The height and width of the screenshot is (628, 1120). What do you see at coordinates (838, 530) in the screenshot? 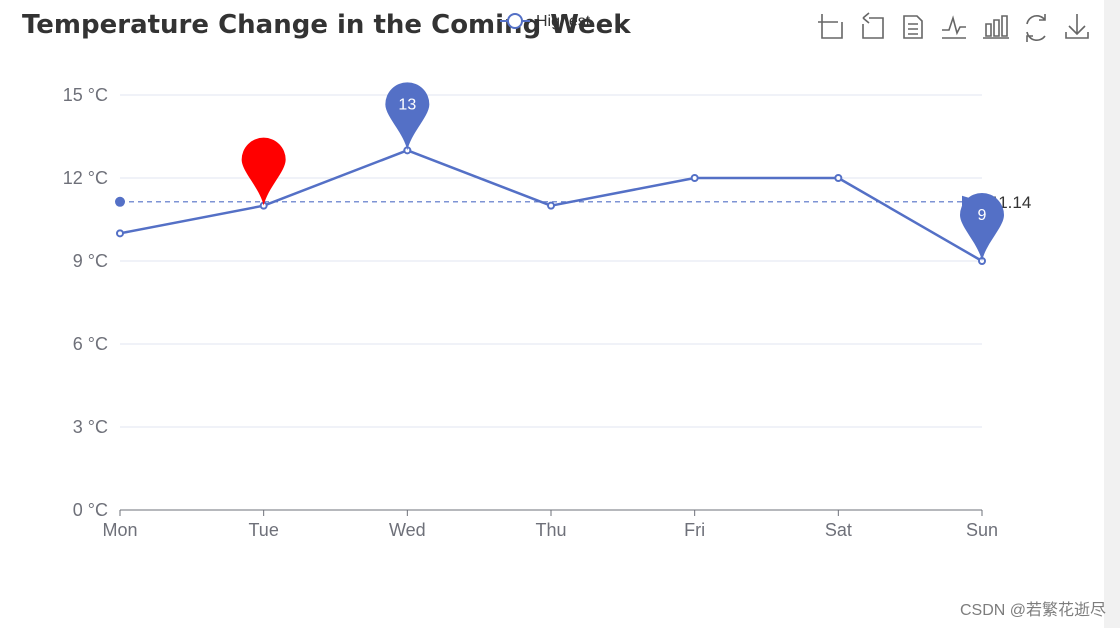
I see `x-tick-label: Sat` at bounding box center [838, 530].